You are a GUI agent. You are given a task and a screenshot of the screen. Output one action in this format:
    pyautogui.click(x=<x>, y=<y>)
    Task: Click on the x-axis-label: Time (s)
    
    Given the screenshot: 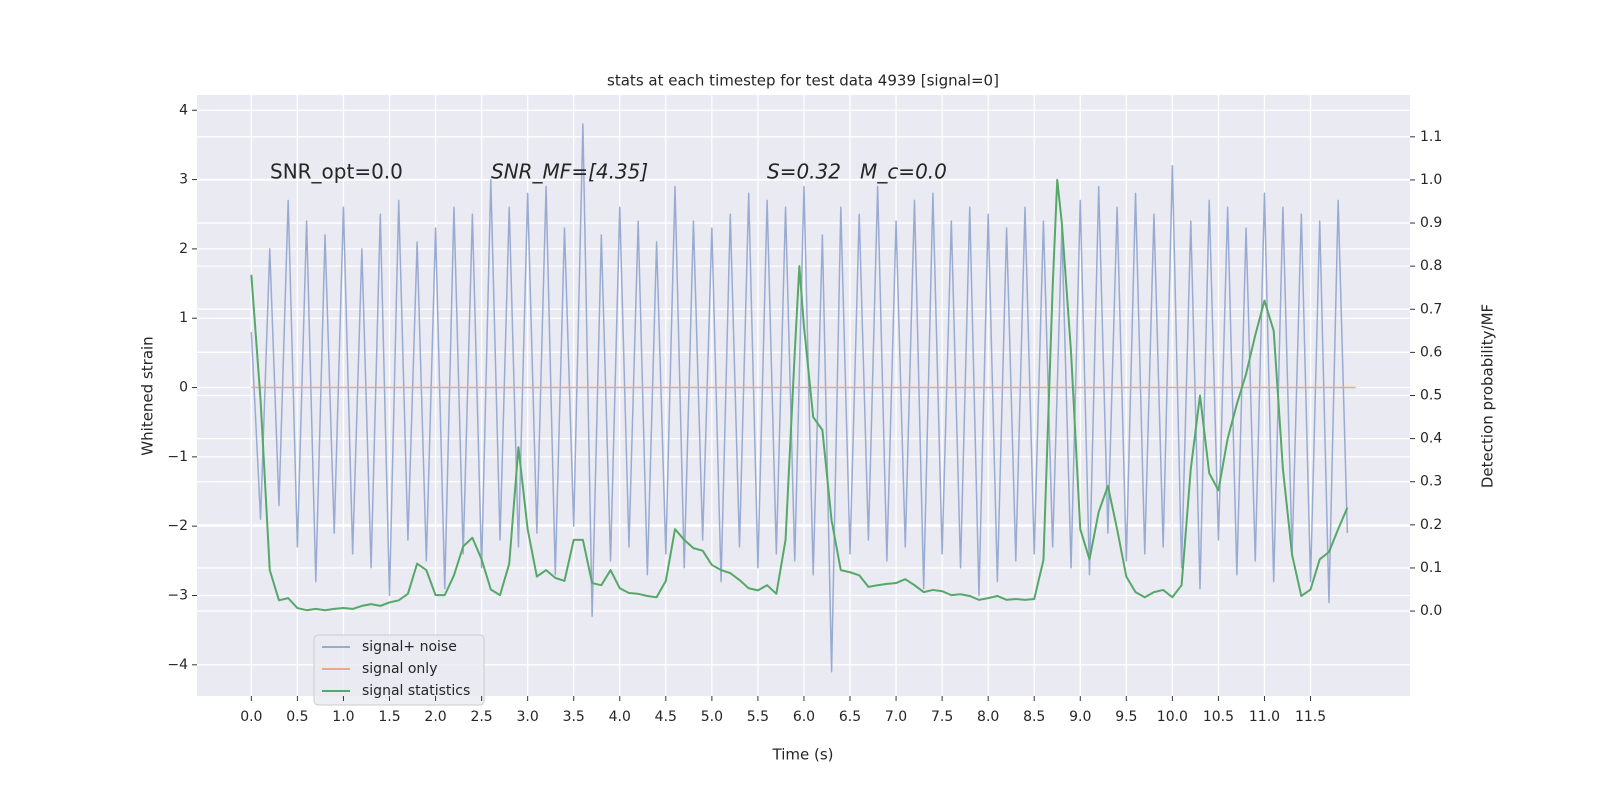 What is the action you would take?
    pyautogui.click(x=803, y=755)
    